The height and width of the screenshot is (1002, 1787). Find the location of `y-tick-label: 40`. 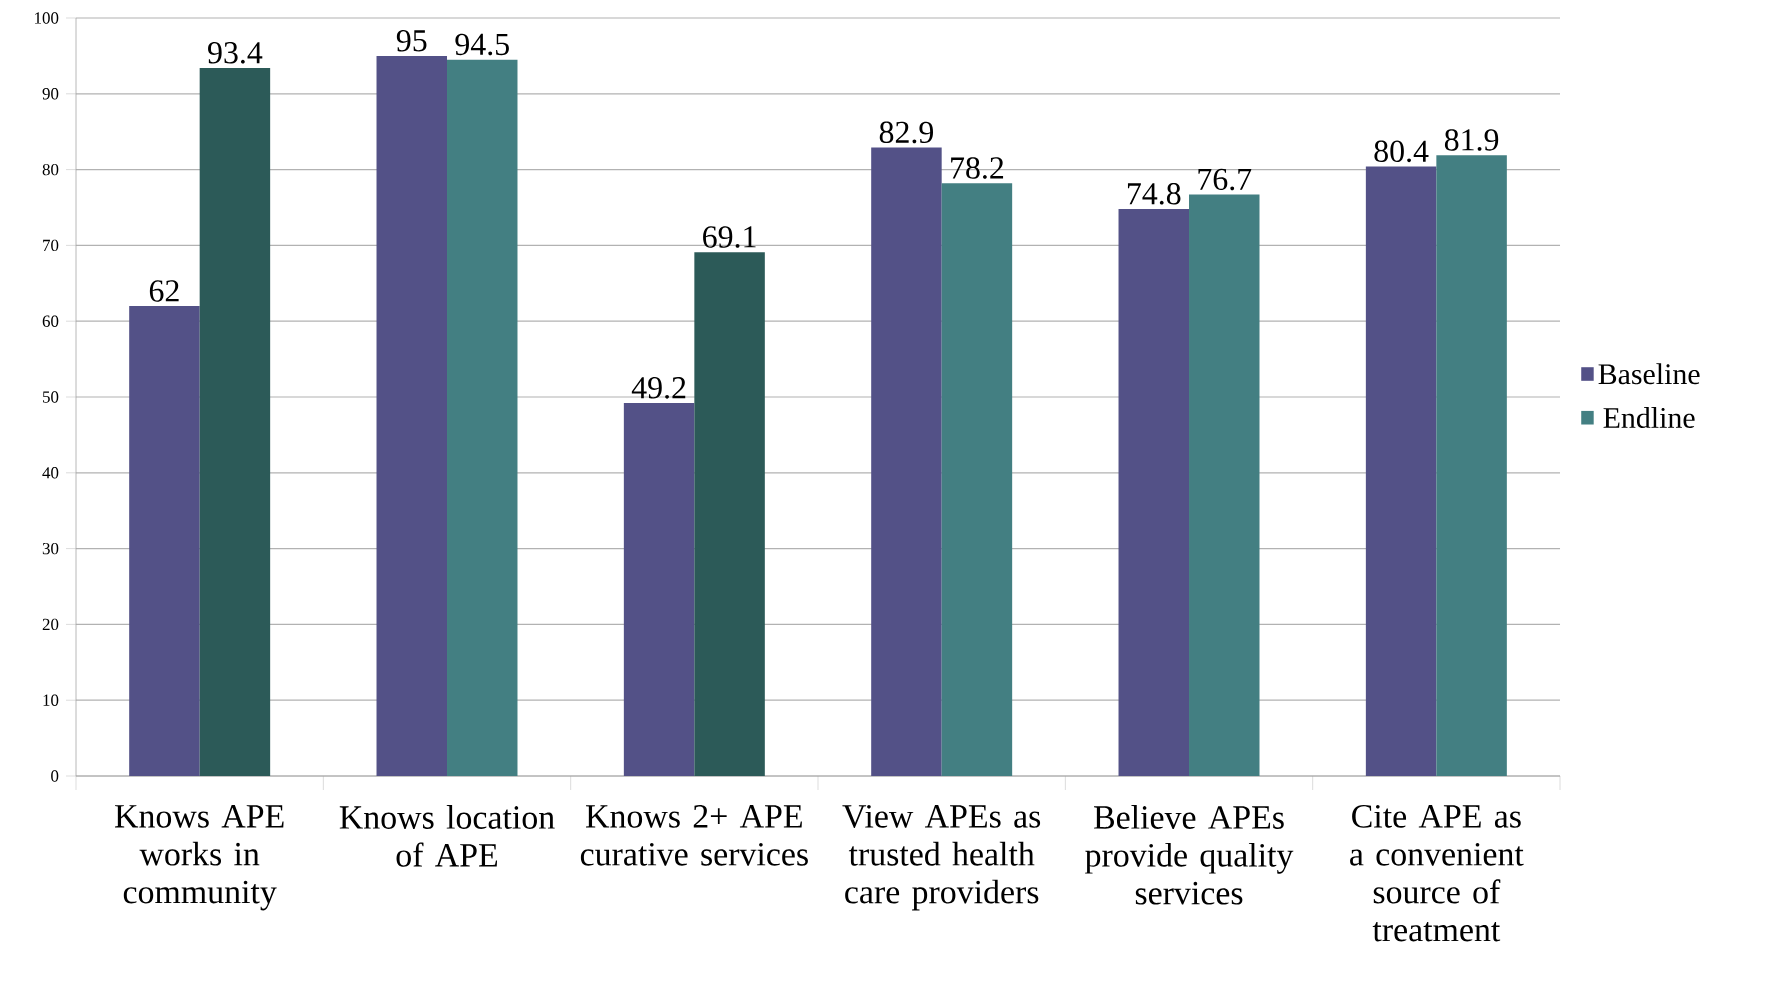

y-tick-label: 40 is located at coordinates (50, 473).